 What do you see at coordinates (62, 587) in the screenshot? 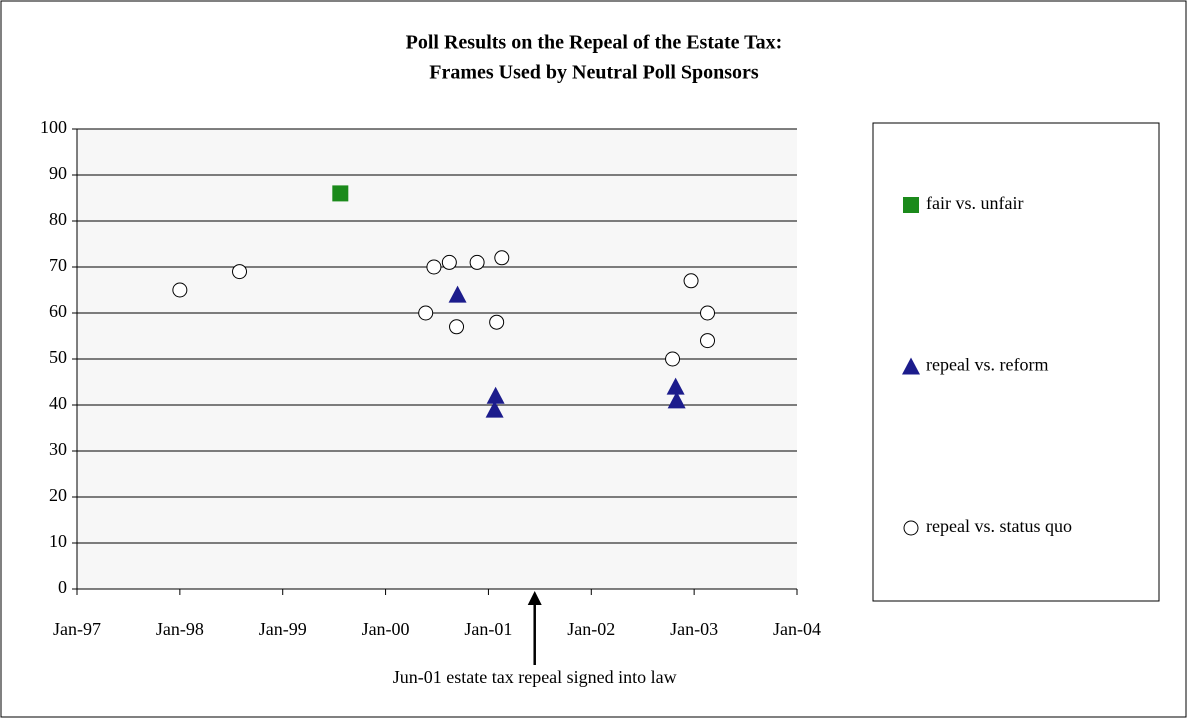
I see `y-tick-label: 0` at bounding box center [62, 587].